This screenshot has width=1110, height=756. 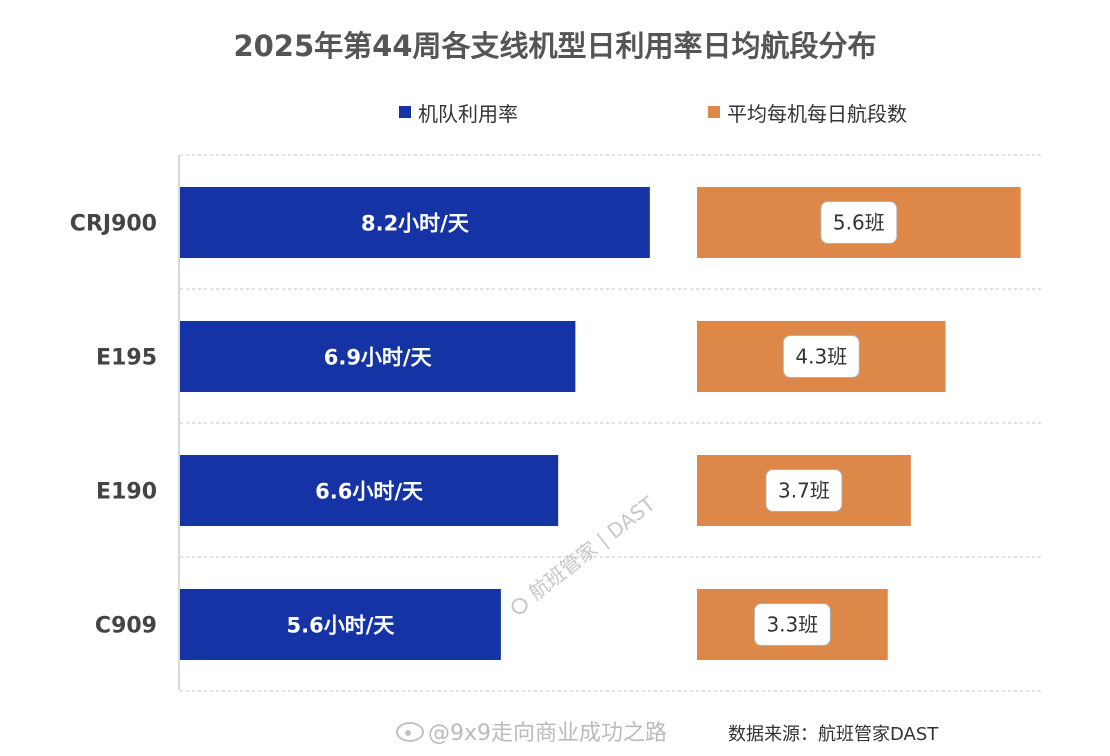 What do you see at coordinates (653, 114) in the screenshot?
I see `legend: 机队利用率 平均每机每日航段数` at bounding box center [653, 114].